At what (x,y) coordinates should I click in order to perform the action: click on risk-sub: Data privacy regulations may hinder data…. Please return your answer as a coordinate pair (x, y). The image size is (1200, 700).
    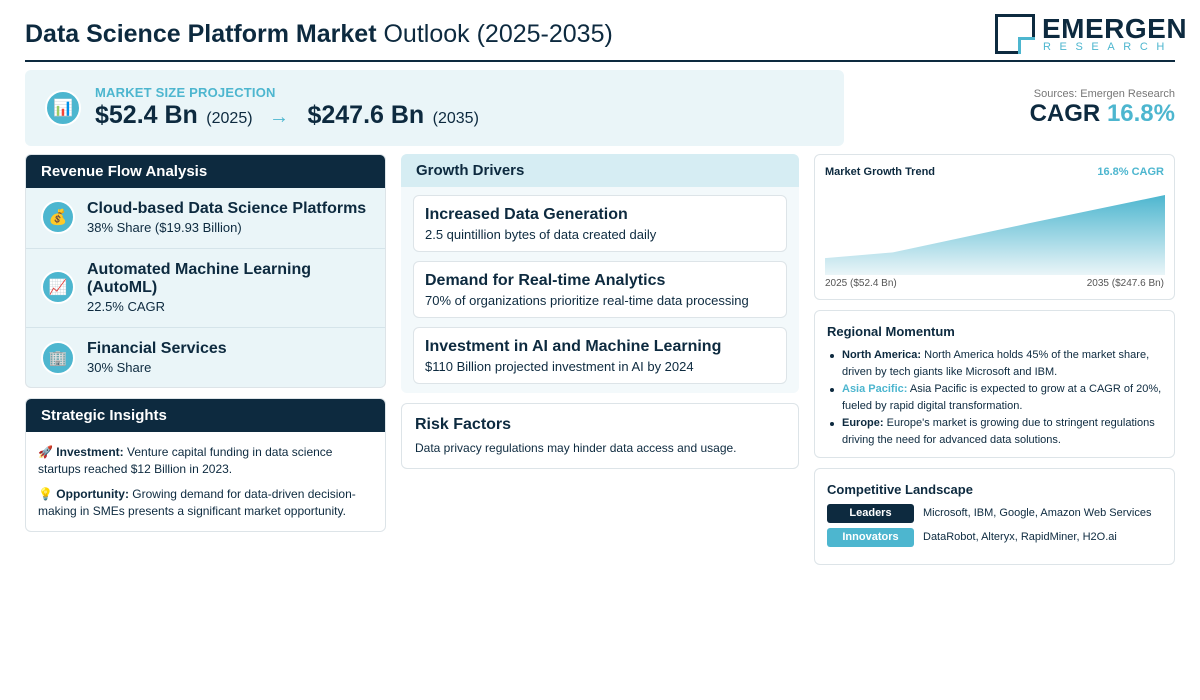
    Looking at the image, I should click on (576, 448).